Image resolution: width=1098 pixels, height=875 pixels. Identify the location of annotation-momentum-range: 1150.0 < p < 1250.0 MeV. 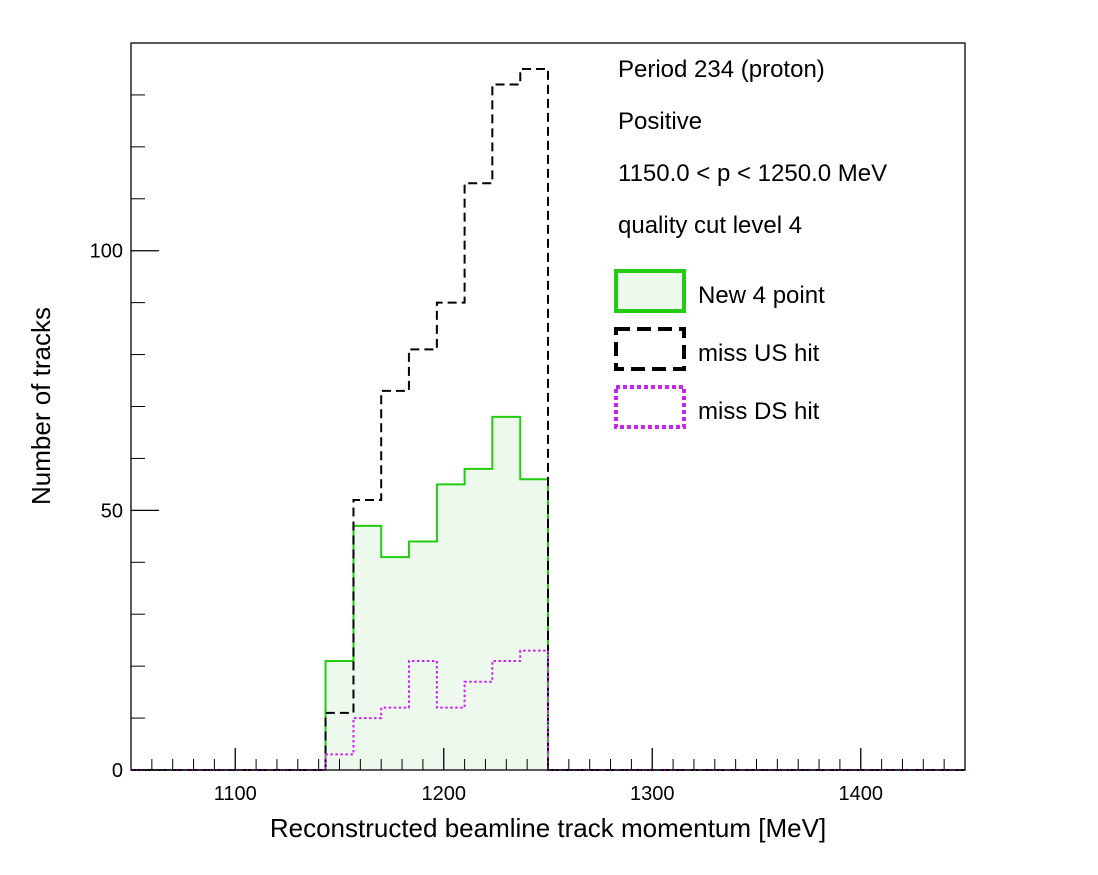
(752, 173).